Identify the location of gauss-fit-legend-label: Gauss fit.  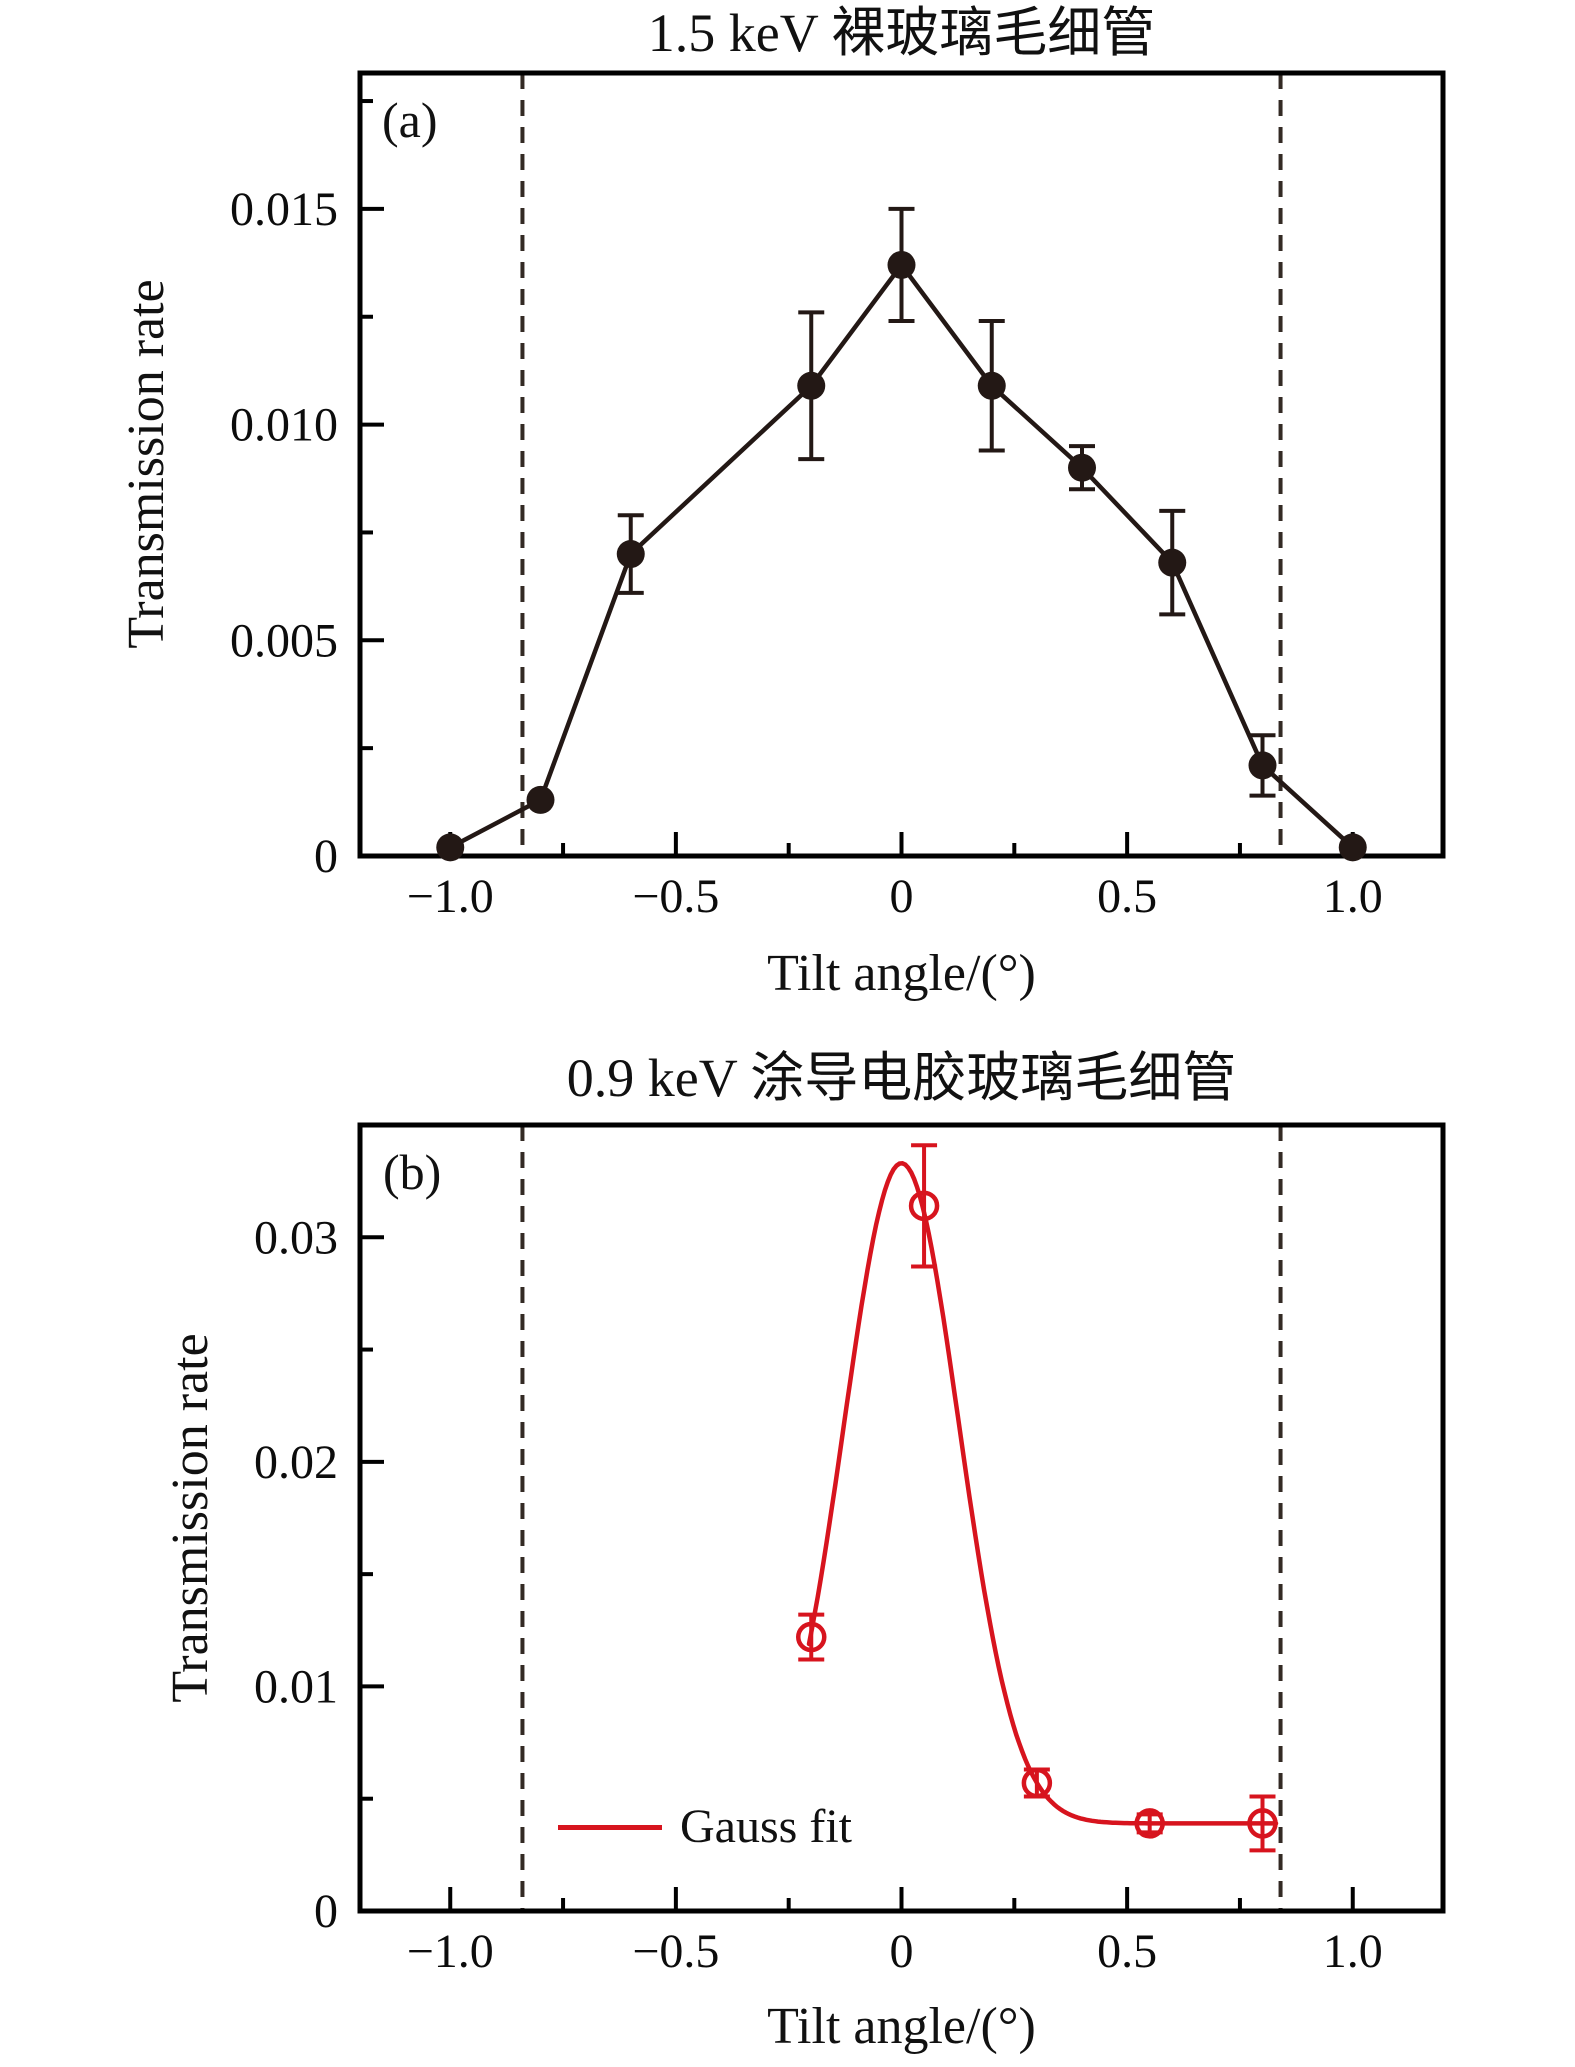
(766, 1826).